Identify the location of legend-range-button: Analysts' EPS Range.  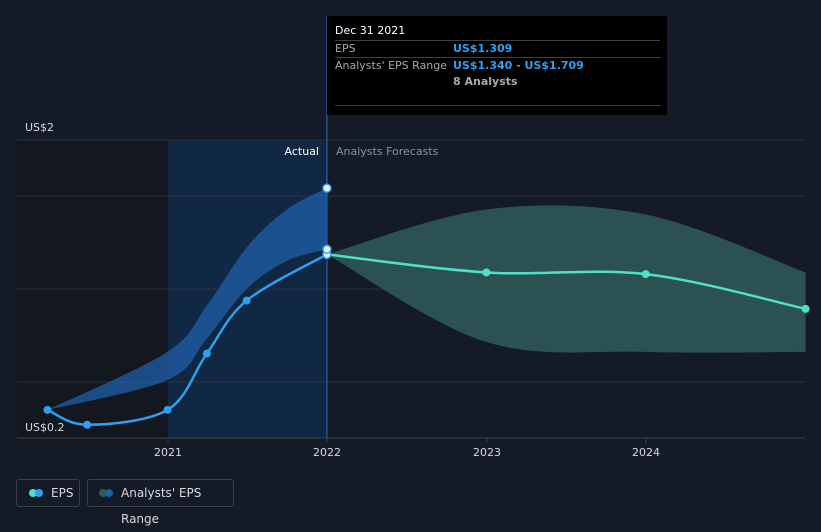
(160, 502).